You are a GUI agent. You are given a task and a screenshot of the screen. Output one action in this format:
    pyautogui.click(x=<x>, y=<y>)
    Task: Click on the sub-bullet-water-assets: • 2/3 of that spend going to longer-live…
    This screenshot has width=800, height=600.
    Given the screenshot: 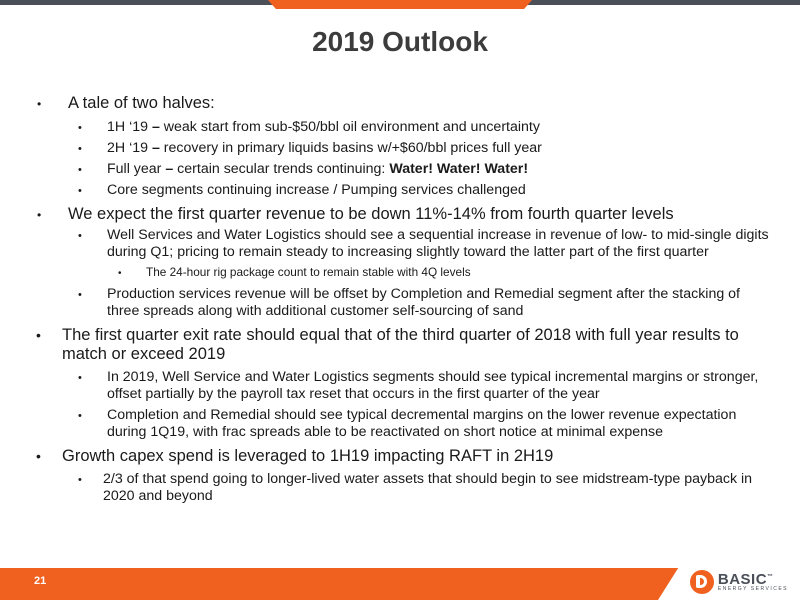 What is the action you would take?
    pyautogui.click(x=415, y=487)
    